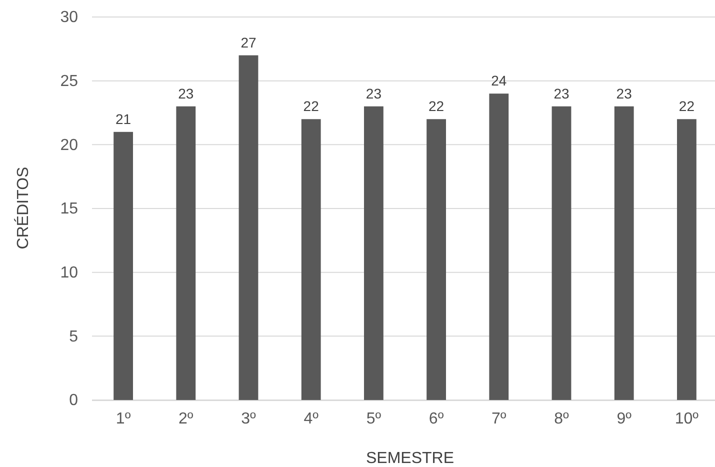  I want to click on y-tick-label: 5, so click(73, 337).